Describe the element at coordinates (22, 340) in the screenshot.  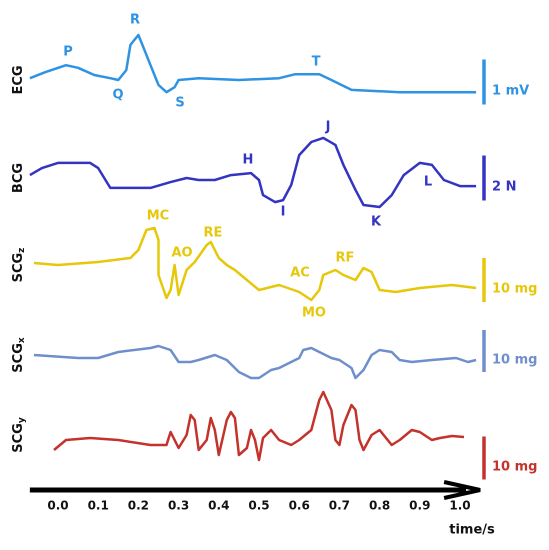
I see `row-subscript: x` at that location.